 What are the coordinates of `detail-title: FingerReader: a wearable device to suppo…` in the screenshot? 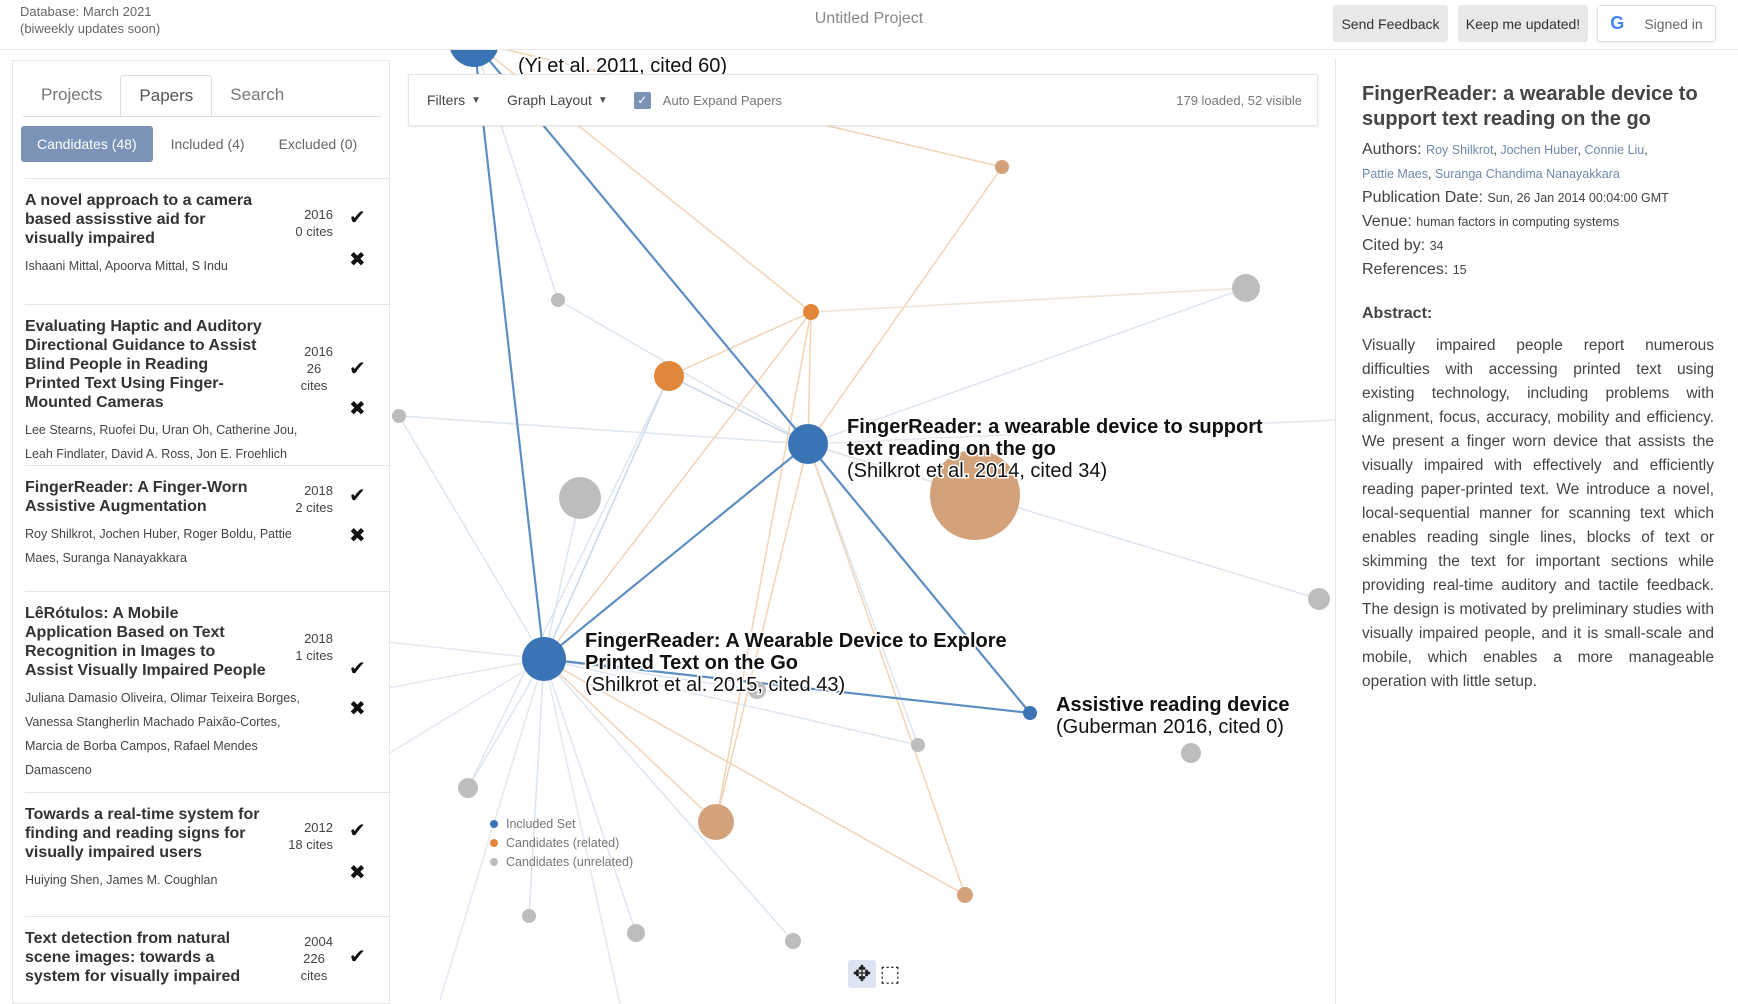 It's located at (1530, 106).